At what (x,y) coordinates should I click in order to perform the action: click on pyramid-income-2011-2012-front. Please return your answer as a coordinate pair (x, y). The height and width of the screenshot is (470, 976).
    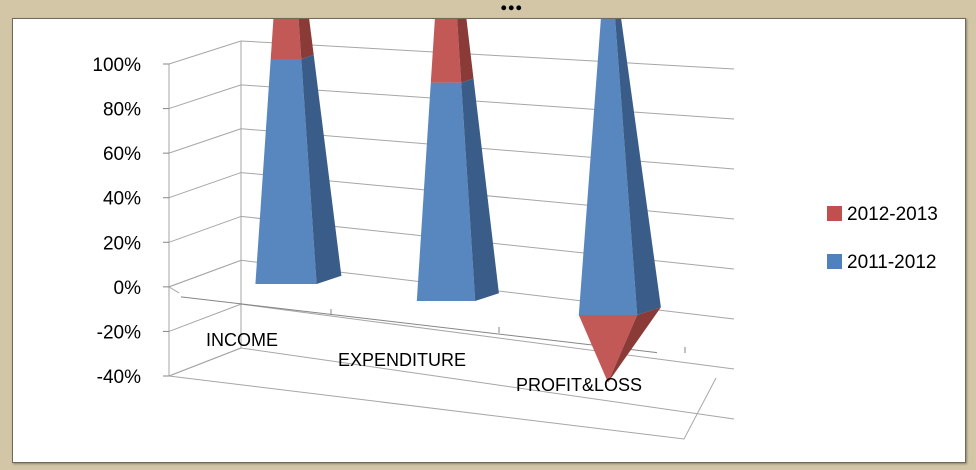
    Looking at the image, I should click on (286, 171).